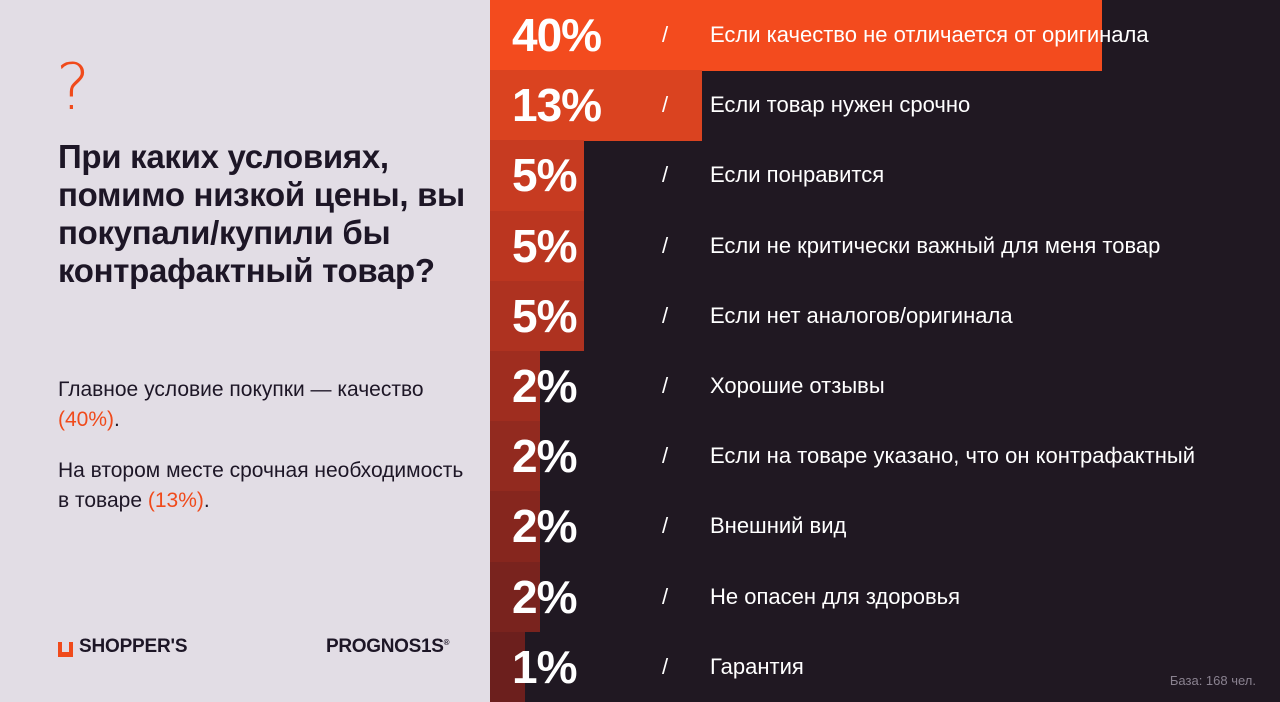 This screenshot has height=702, width=1280. What do you see at coordinates (544, 666) in the screenshot?
I see `bar-value-label: 1%` at bounding box center [544, 666].